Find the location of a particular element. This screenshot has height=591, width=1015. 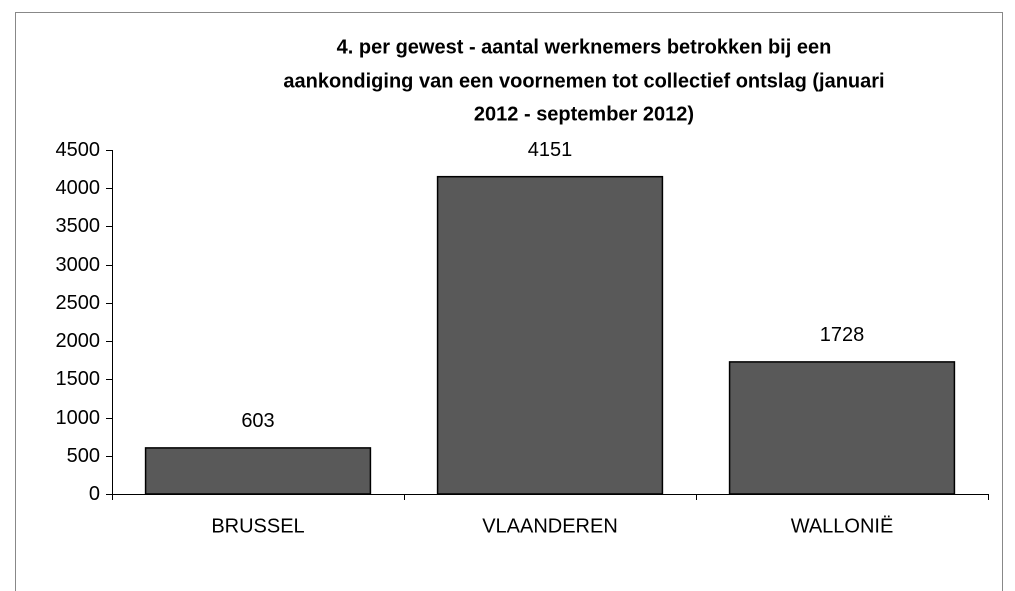

y-tick-label: 4500 is located at coordinates (78, 150).